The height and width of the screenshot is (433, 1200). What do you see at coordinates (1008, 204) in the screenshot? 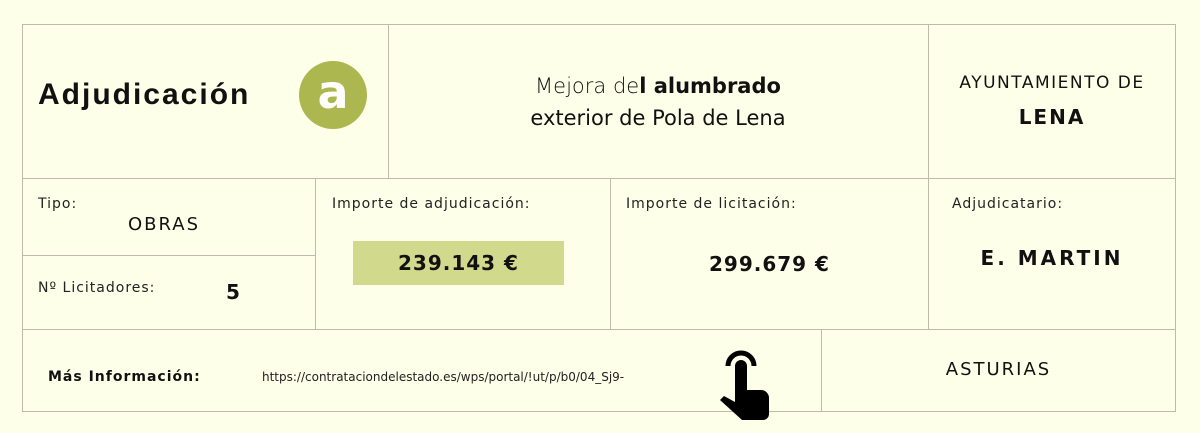
I see `adjudicatario-label: Adjudicatario:` at bounding box center [1008, 204].